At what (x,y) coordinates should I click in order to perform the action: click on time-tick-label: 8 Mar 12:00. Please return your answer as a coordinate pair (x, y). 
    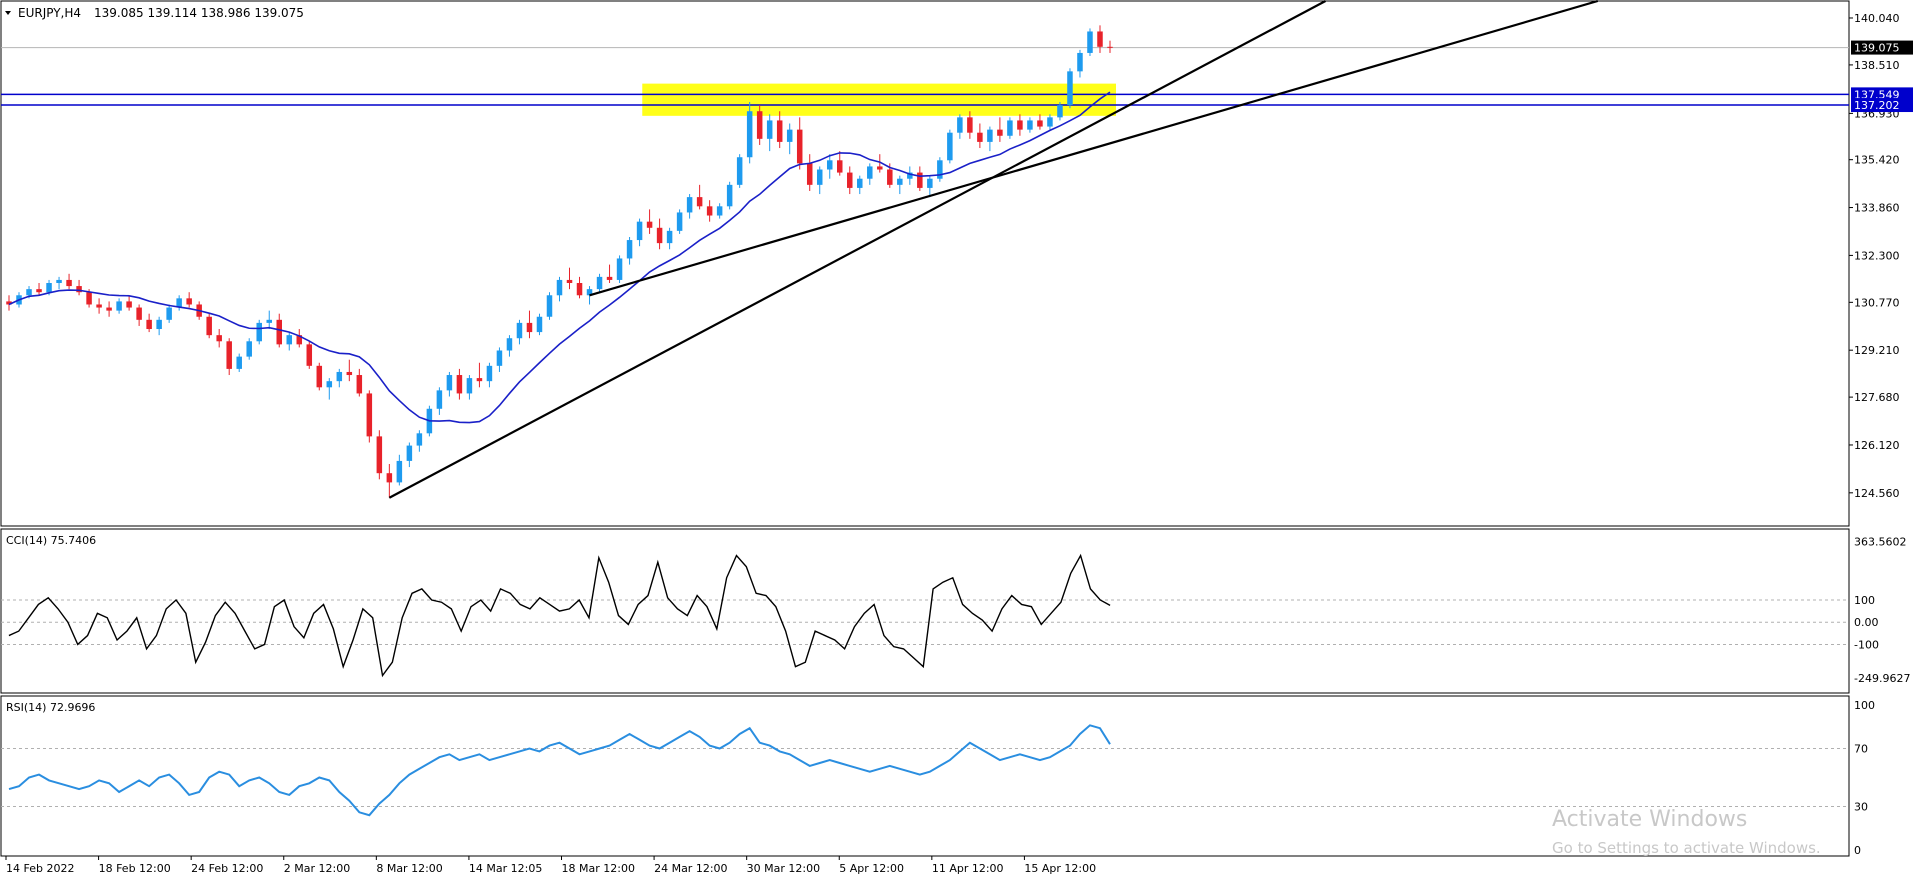
    Looking at the image, I should click on (409, 868).